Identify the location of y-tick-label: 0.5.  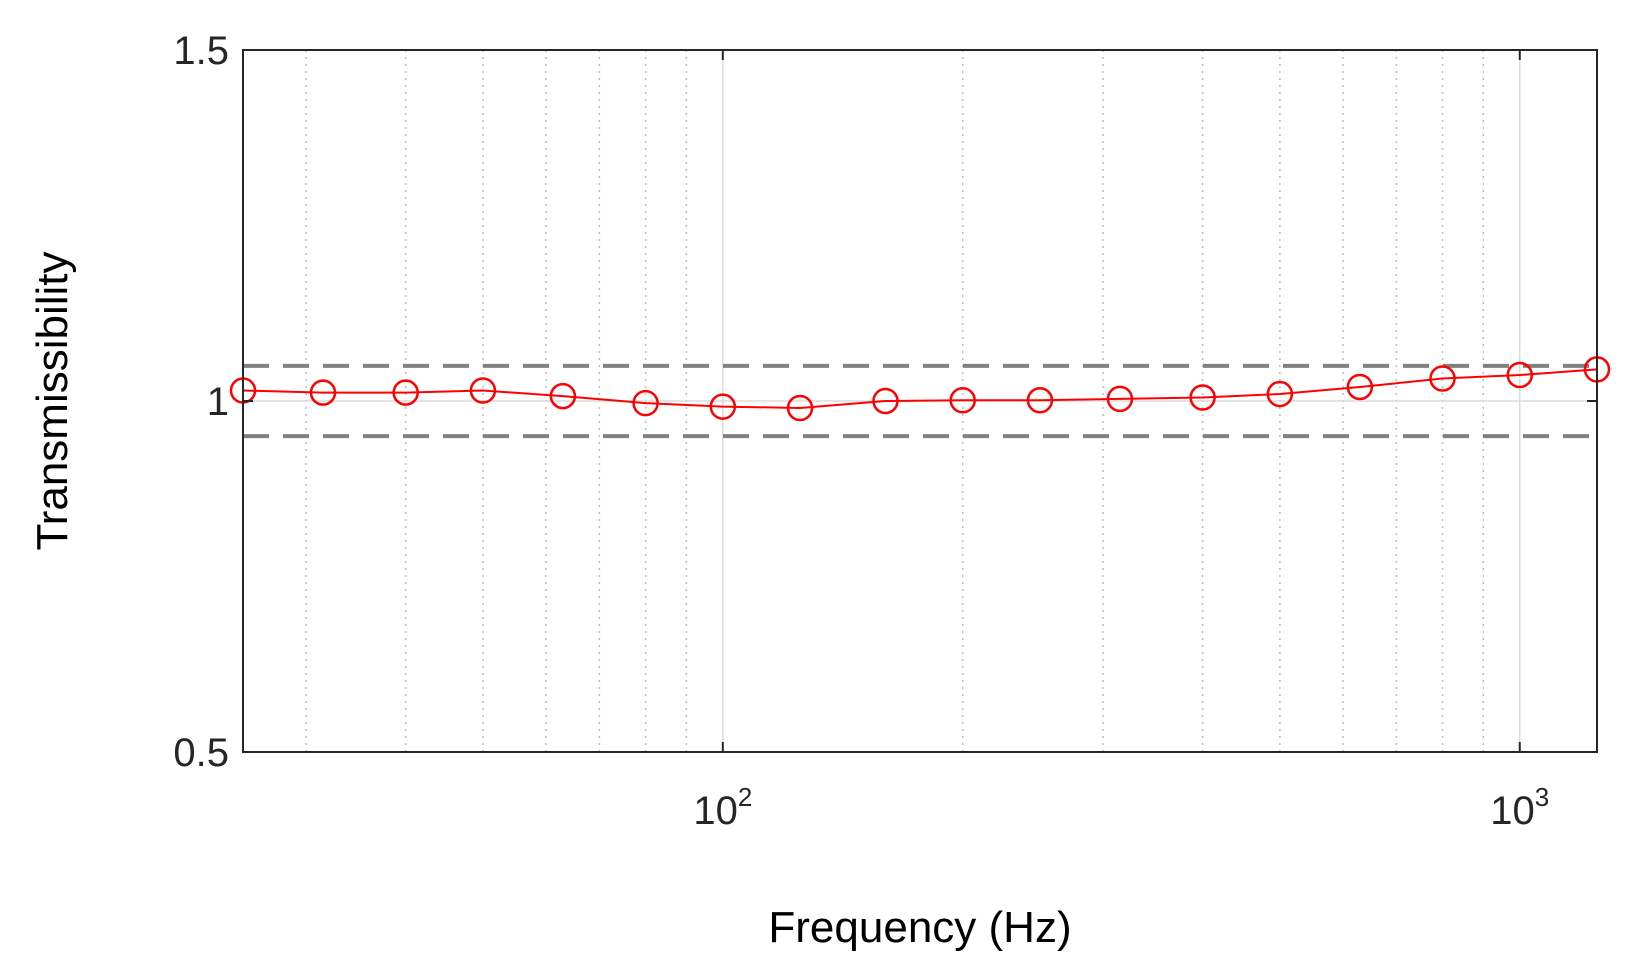
(201, 753).